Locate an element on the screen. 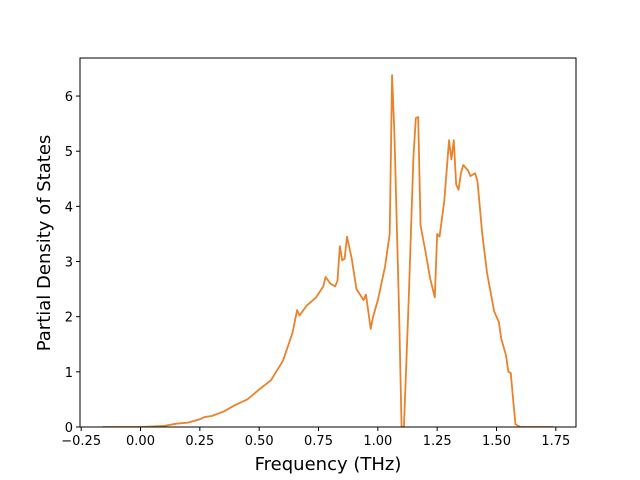  x-tick-label: 0.50 is located at coordinates (259, 441).